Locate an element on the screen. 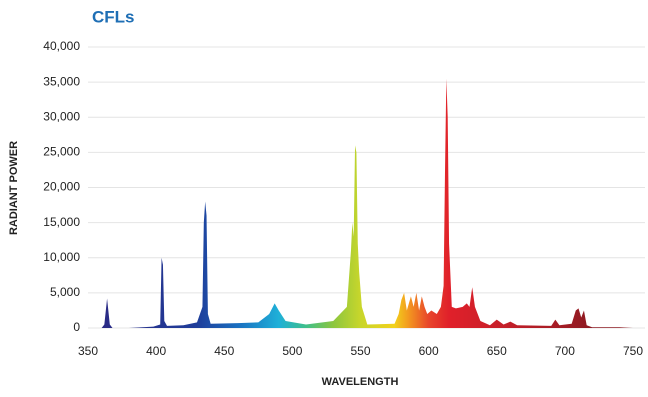  x-tick-label: 400 is located at coordinates (156, 351).